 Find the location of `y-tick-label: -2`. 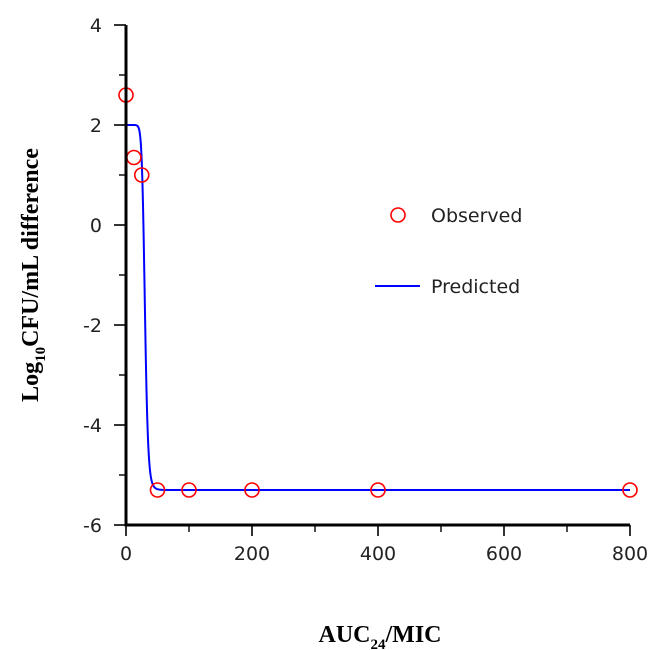

y-tick-label: -2 is located at coordinates (92, 326).